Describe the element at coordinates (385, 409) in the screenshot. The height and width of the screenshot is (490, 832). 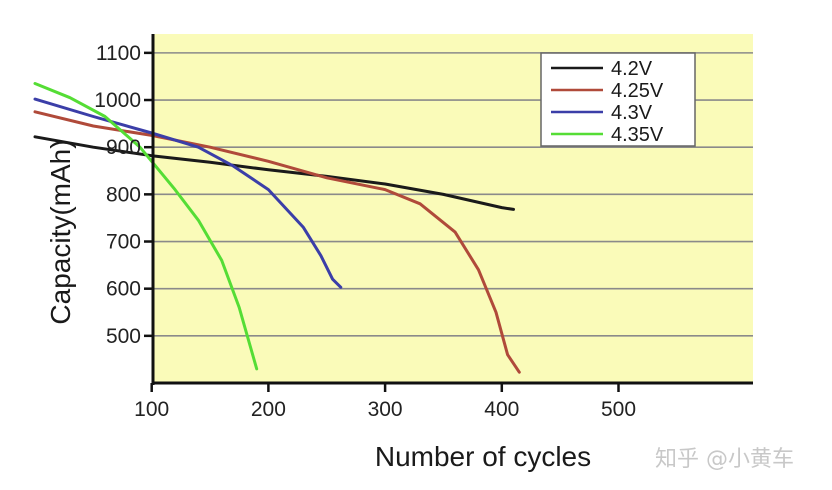
I see `tick-label-x-300: 300` at that location.